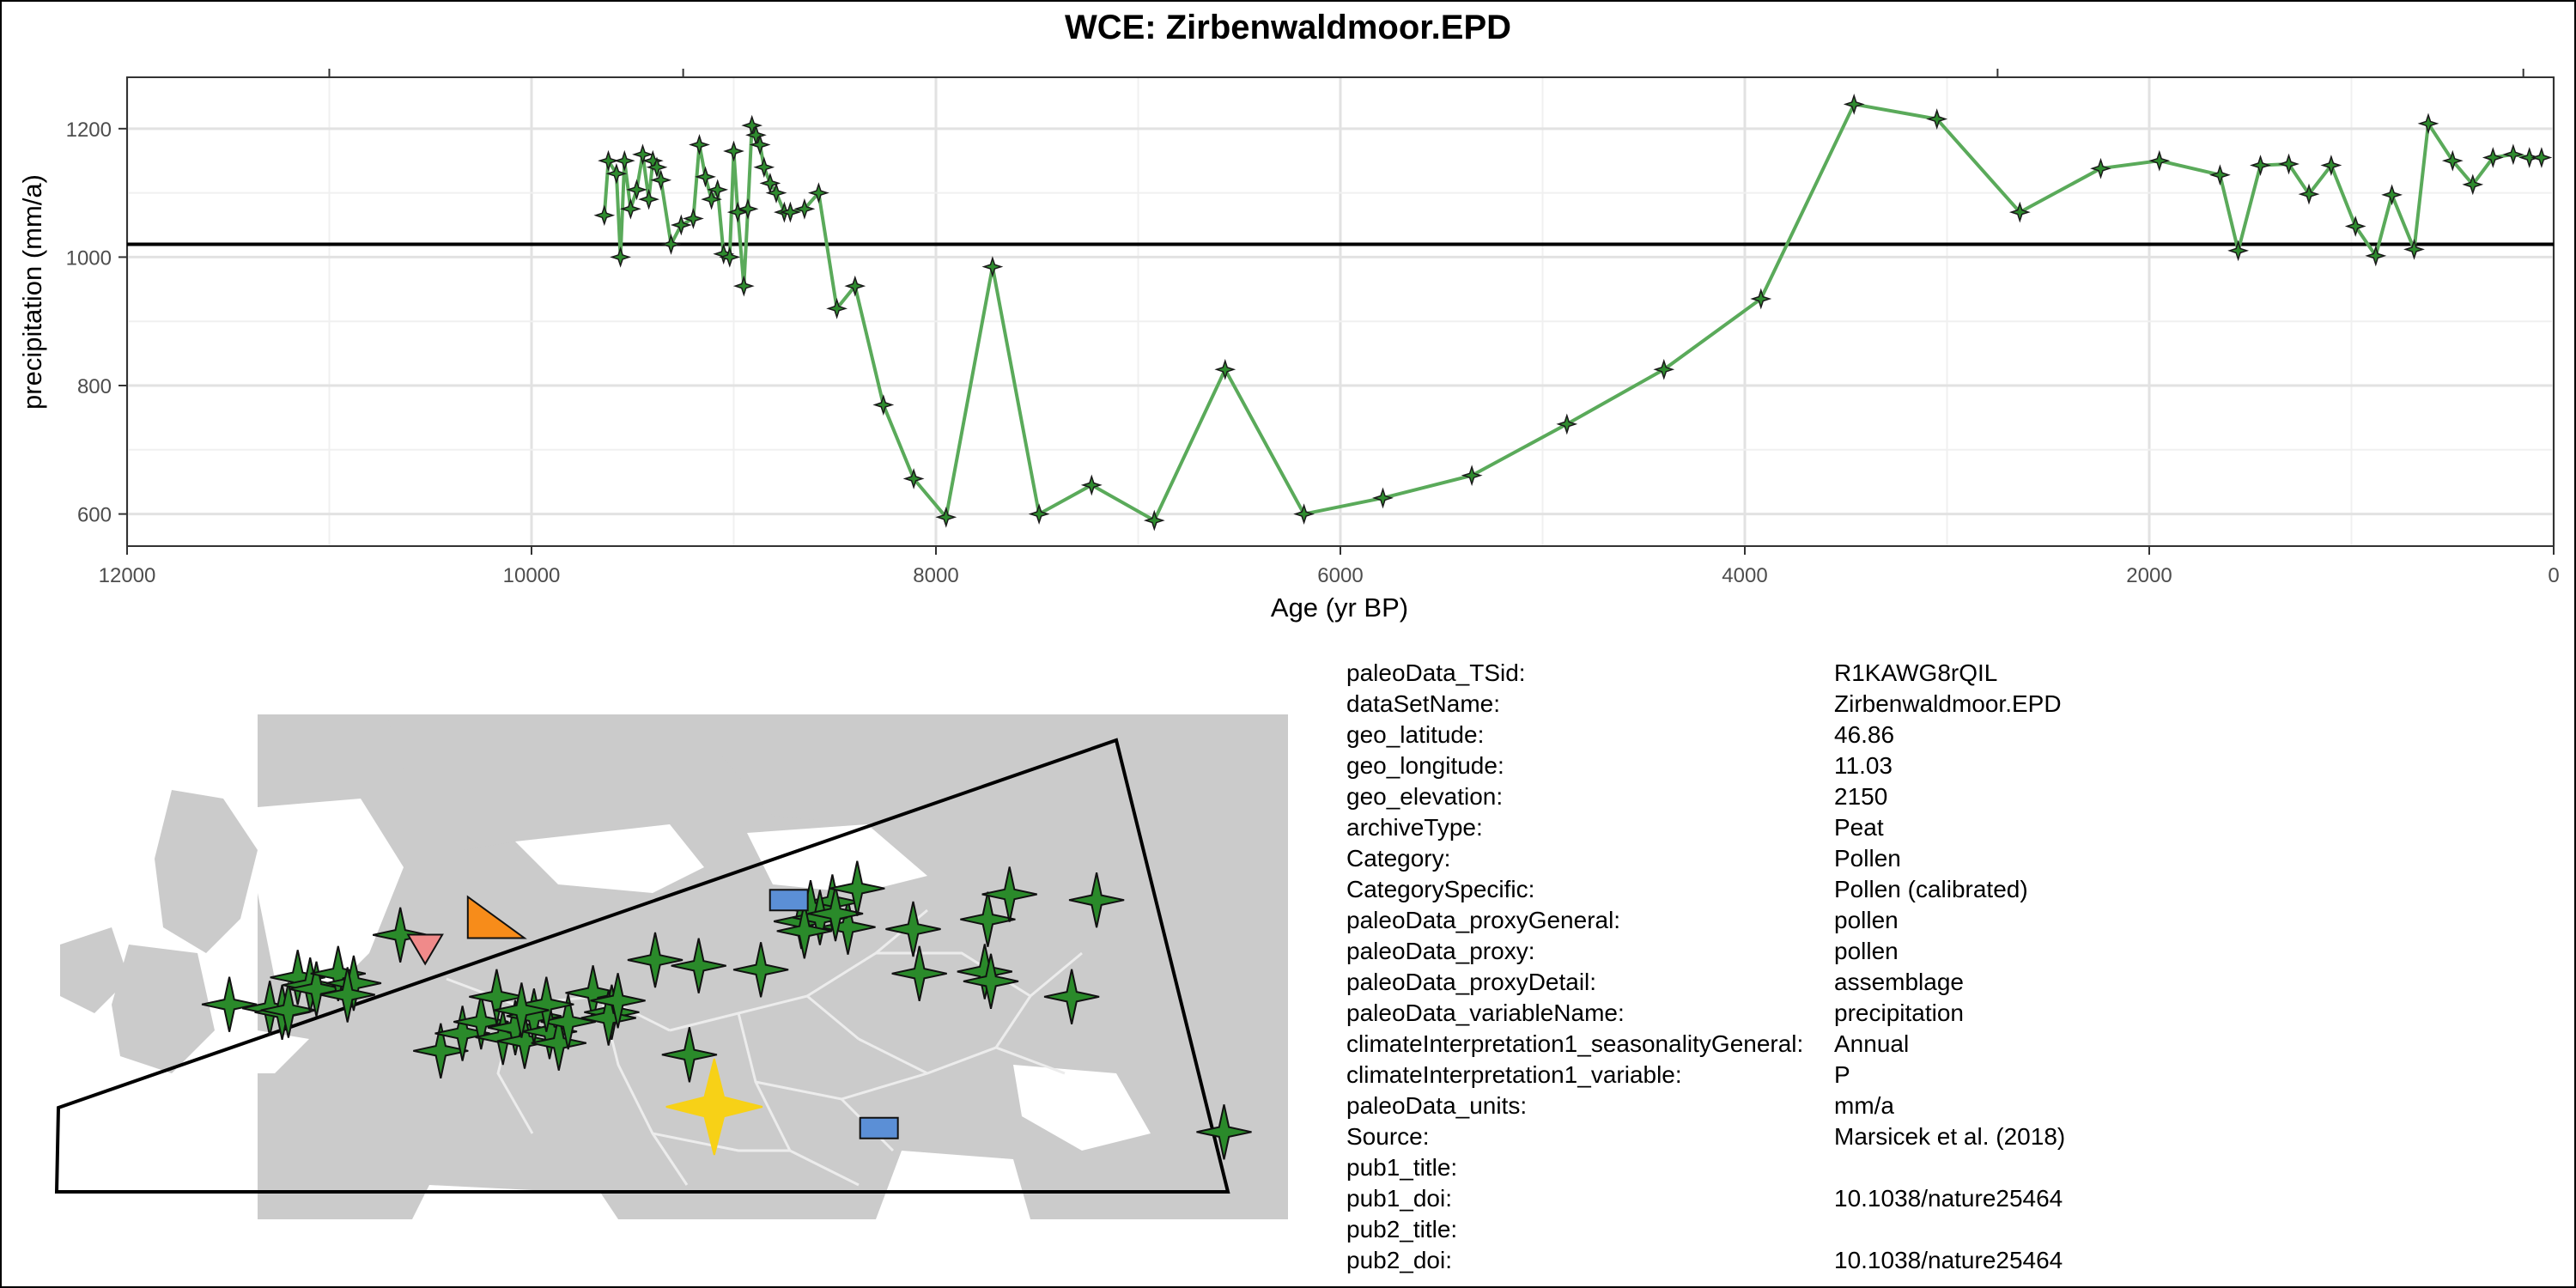 Image resolution: width=2576 pixels, height=1288 pixels. Describe the element at coordinates (1288, 28) in the screenshot. I see `chart-title: WCE: Zirbenwaldmoor.EPD` at that location.